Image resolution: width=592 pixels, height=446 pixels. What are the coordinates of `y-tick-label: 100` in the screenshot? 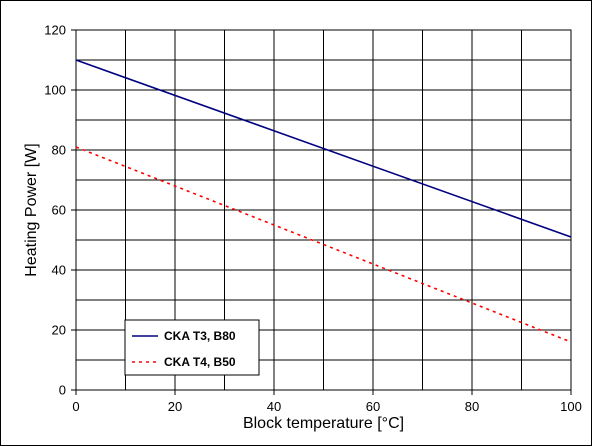 It's located at (55, 90).